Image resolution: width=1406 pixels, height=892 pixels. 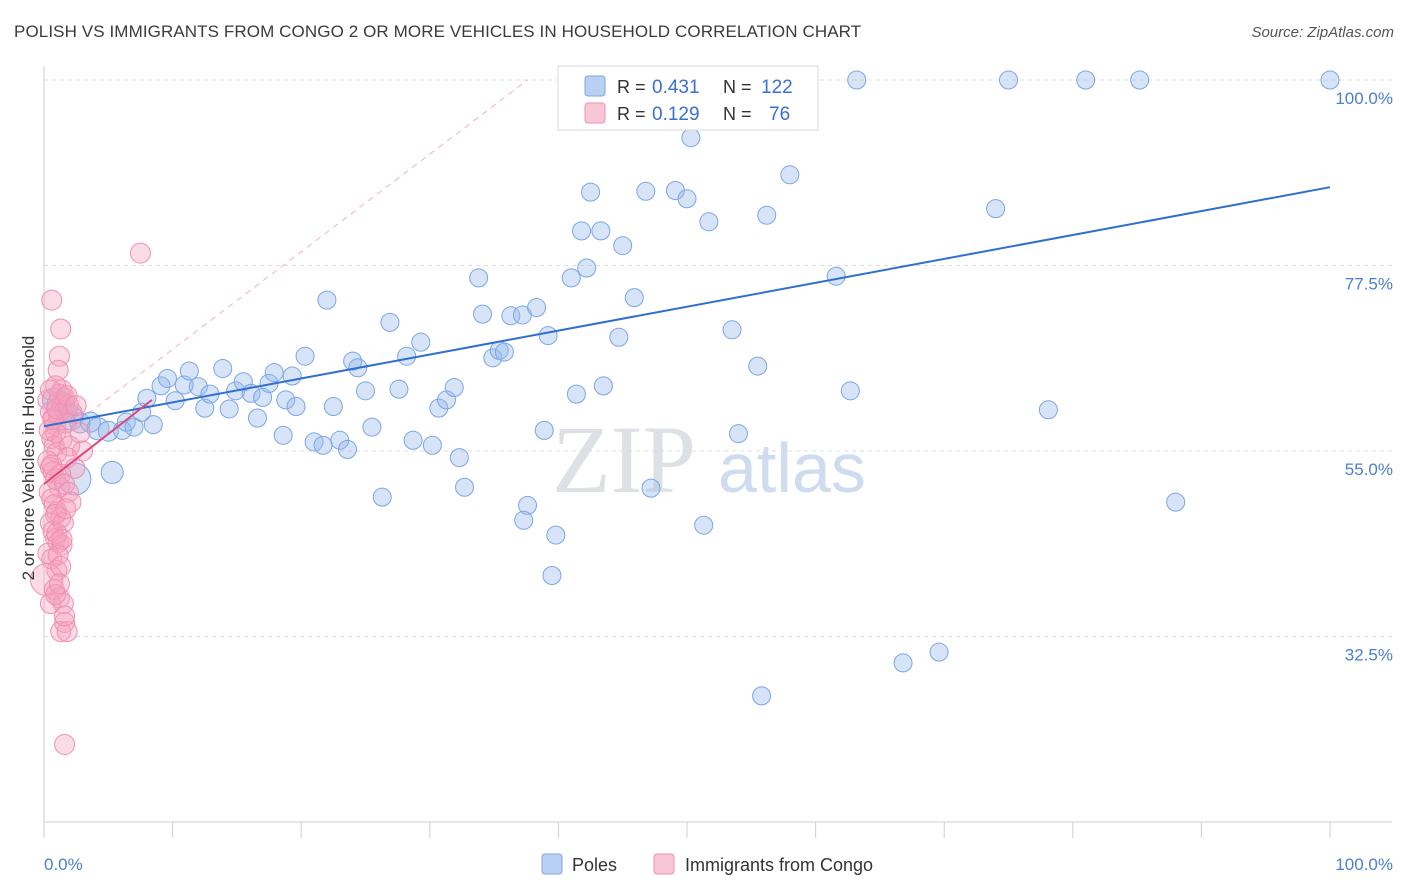 What do you see at coordinates (676, 87) in the screenshot?
I see `legend-r-value-poles: 0.431` at bounding box center [676, 87].